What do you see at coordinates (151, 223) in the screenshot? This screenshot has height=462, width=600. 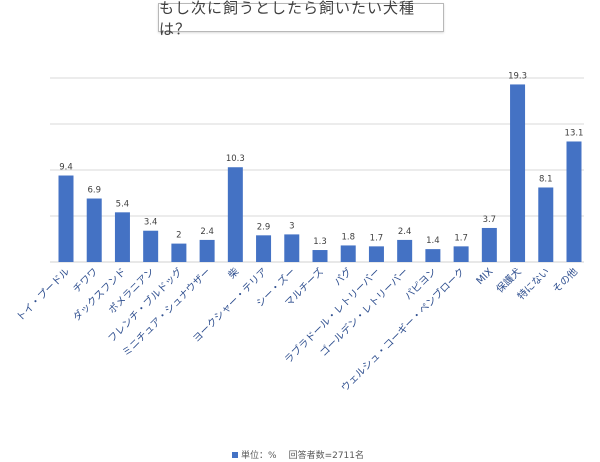 I see `data-label: 3.4` at bounding box center [151, 223].